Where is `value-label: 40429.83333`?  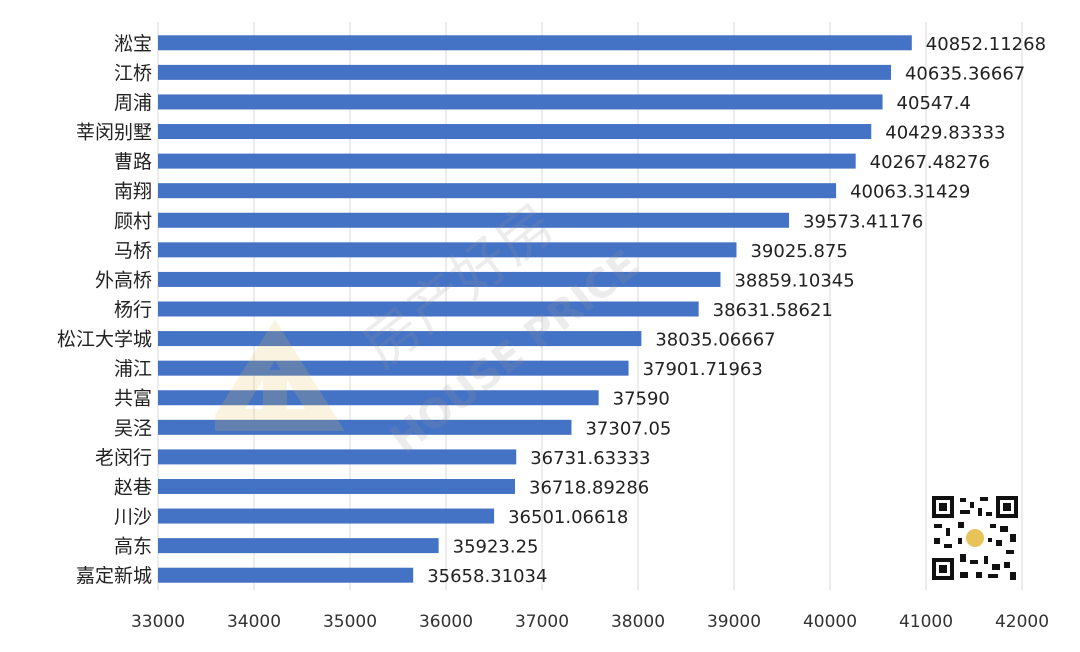 value-label: 40429.83333 is located at coordinates (945, 133).